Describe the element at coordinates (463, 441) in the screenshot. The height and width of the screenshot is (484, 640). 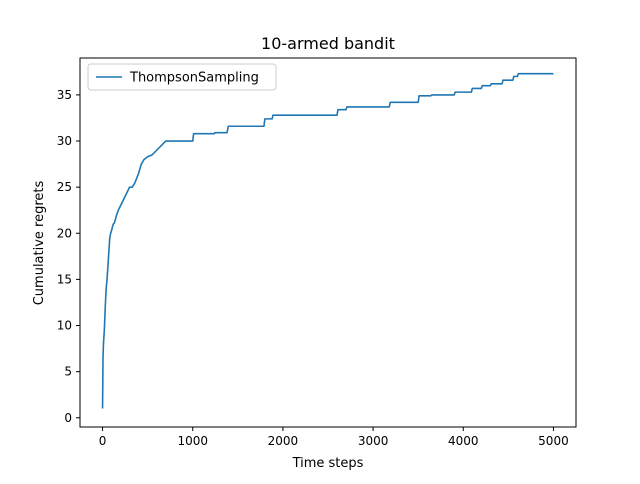
I see `x-tick-label-4: 4000` at that location.